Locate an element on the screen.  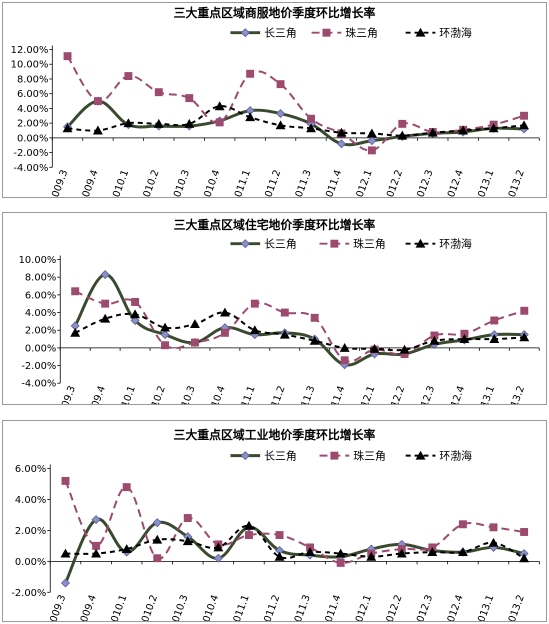
x-tick-label: 2011.1 is located at coordinates (246, 394).